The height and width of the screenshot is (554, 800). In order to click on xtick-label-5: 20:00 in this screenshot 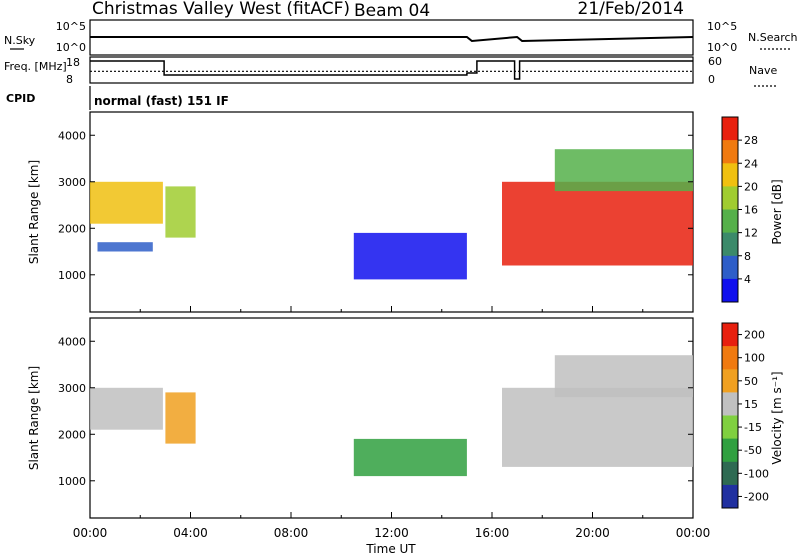, I will do `click(592, 533)`.